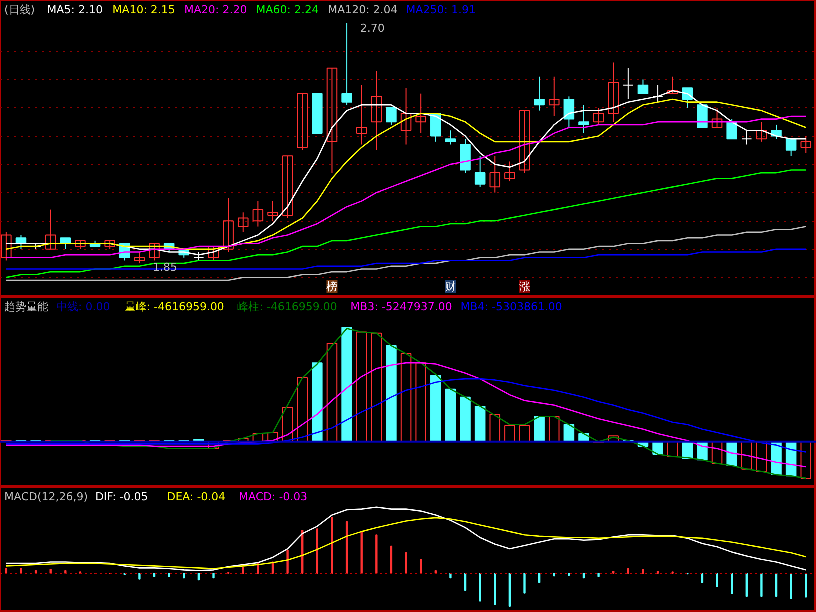 The height and width of the screenshot is (612, 816). I want to click on text: MA5: 2.10, so click(75, 10).